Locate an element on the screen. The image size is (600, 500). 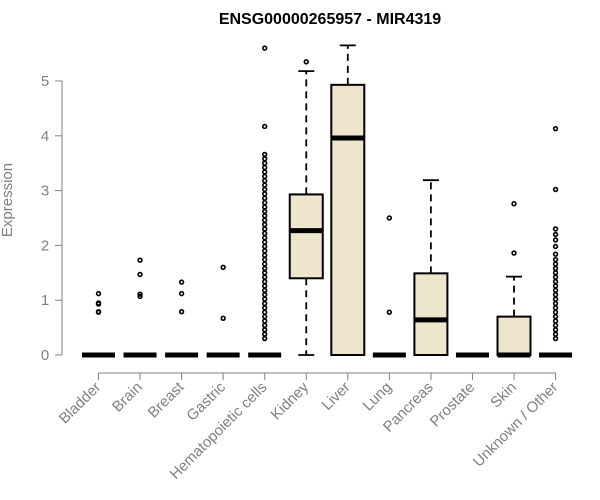
box-pancreas is located at coordinates (431, 267).